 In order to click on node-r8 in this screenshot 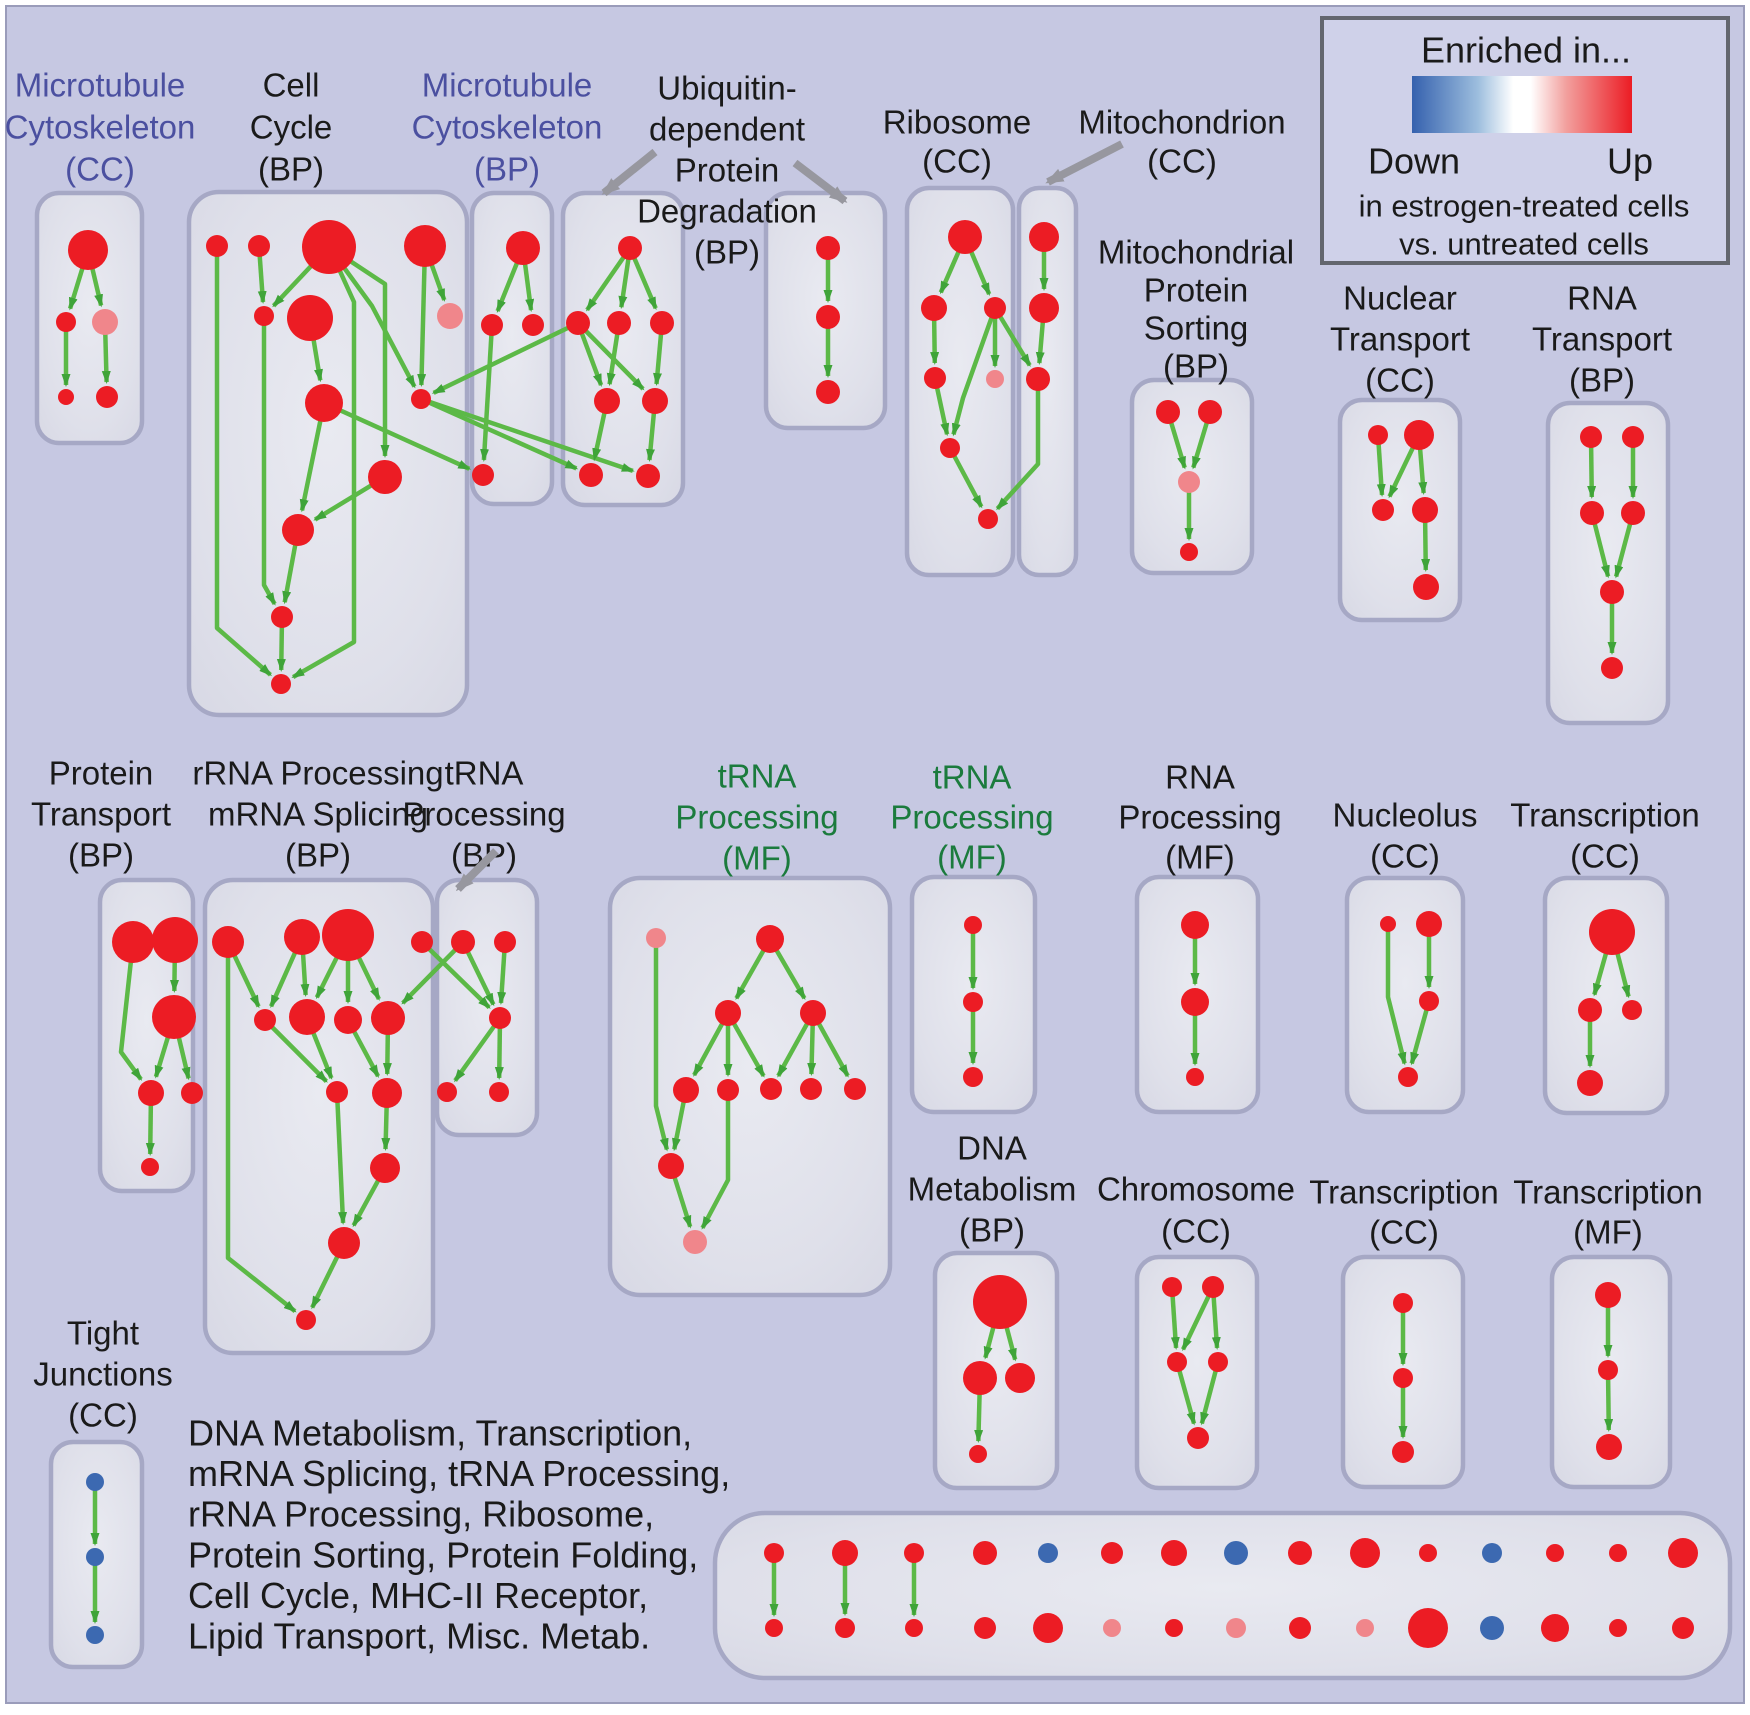, I will do `click(388, 1018)`.